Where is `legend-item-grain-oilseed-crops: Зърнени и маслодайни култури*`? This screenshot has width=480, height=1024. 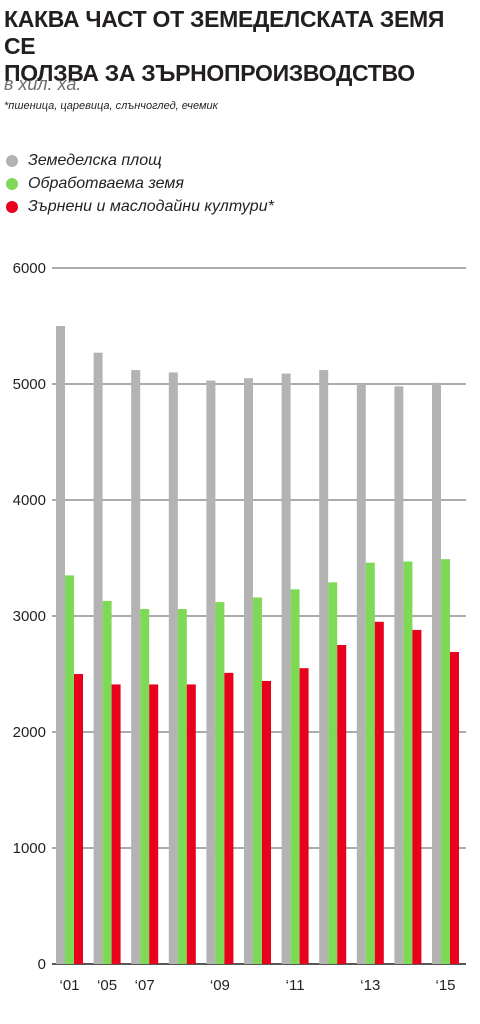
legend-item-grain-oilseed-crops: Зърнени и маслодайни култури* is located at coordinates (140, 207).